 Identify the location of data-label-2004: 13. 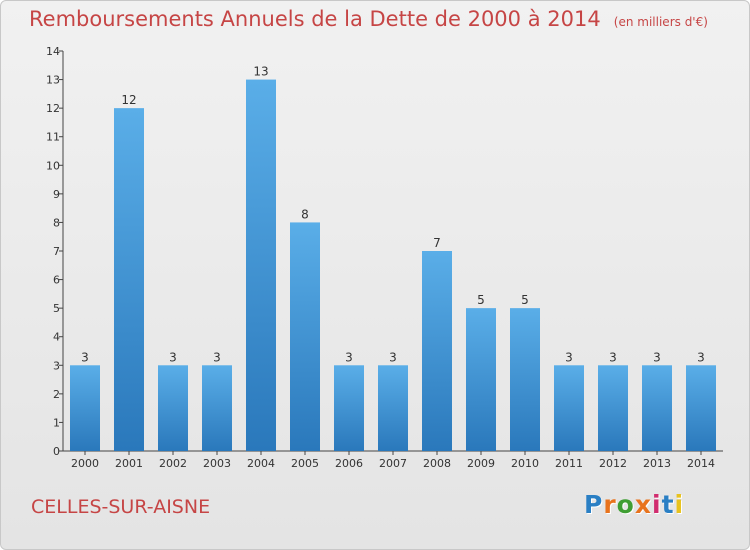
(260, 72).